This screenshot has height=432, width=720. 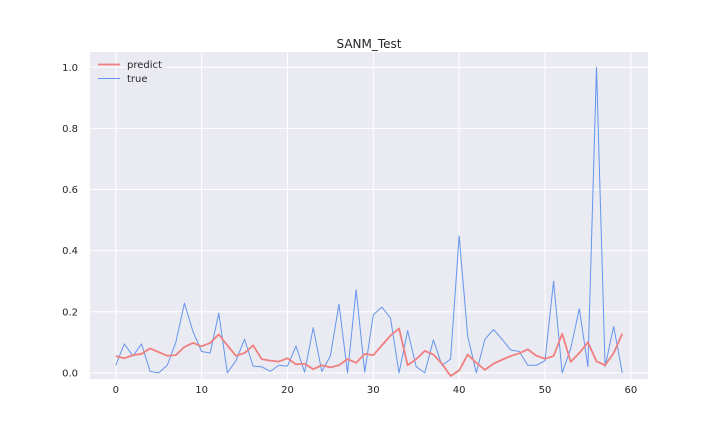 I want to click on legend: predict true, so click(x=130, y=72).